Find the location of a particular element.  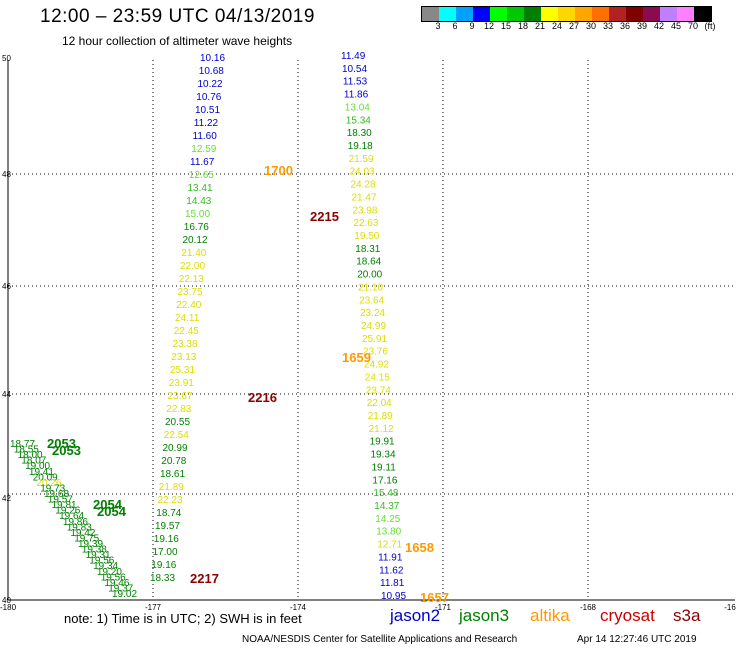

x-axis-label: -177 is located at coordinates (153, 607).